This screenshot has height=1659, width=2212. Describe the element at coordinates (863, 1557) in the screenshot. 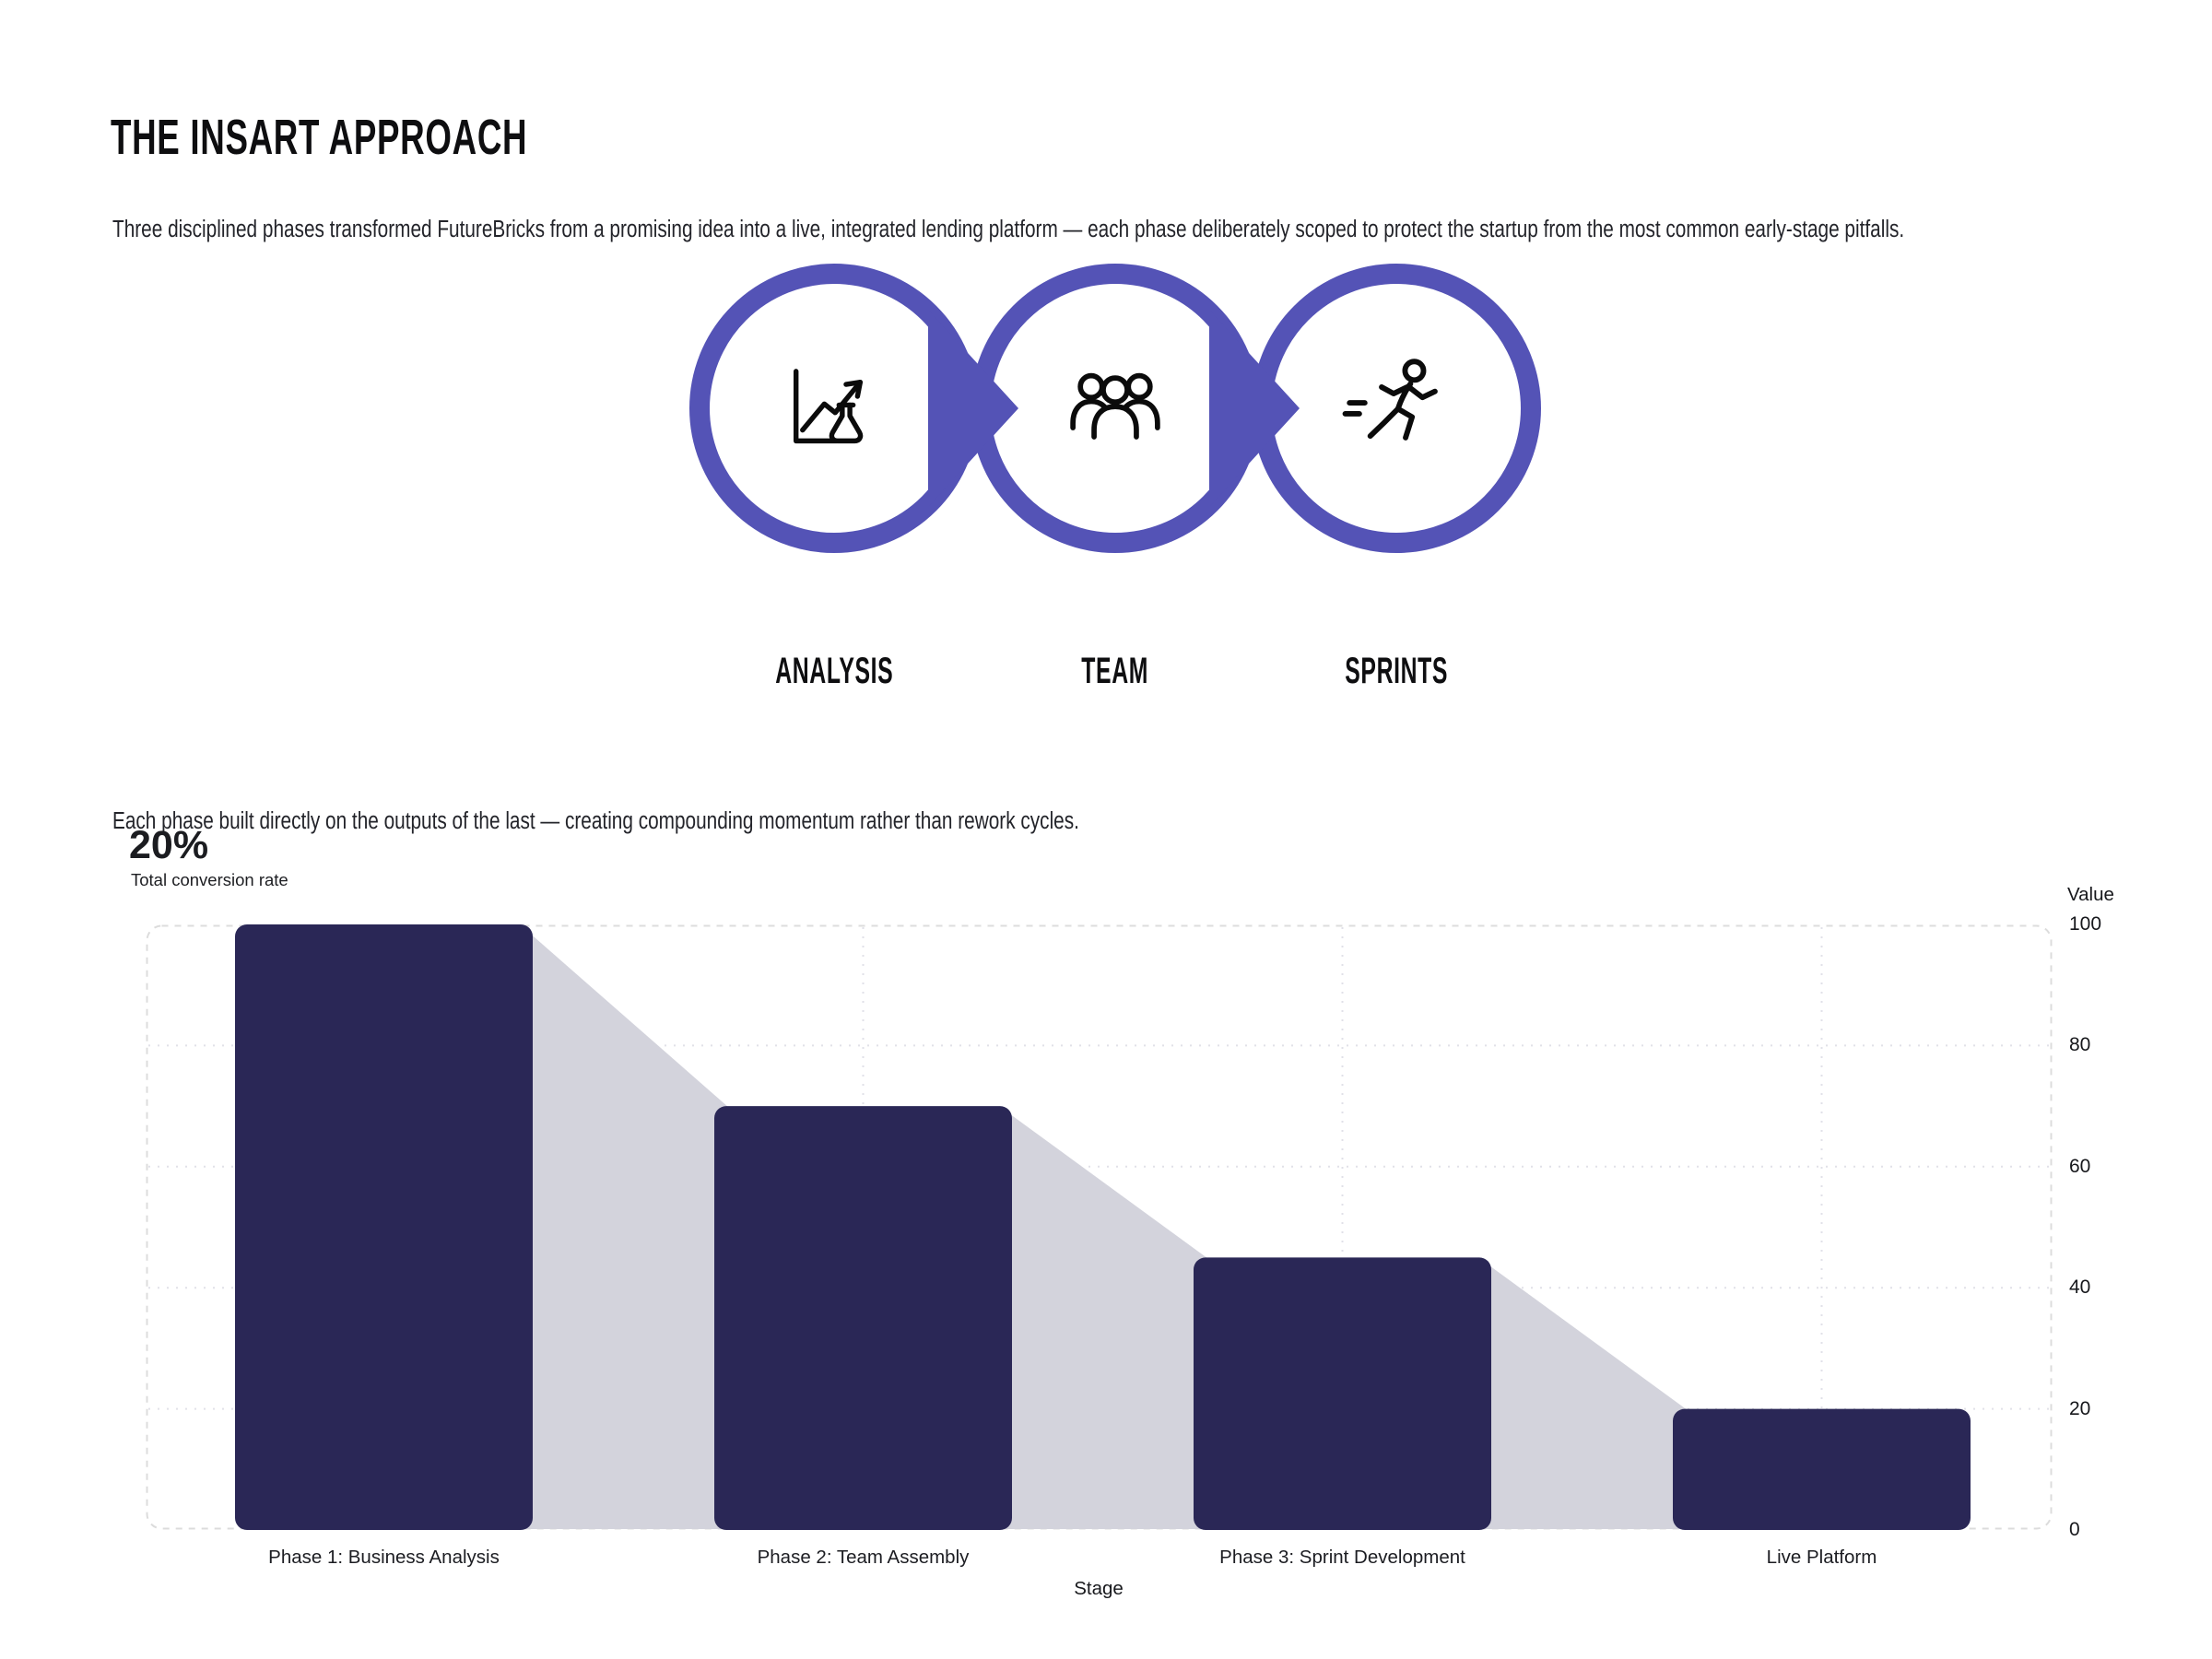

I see `x-category-label: Phase 2: Team Assembly` at that location.